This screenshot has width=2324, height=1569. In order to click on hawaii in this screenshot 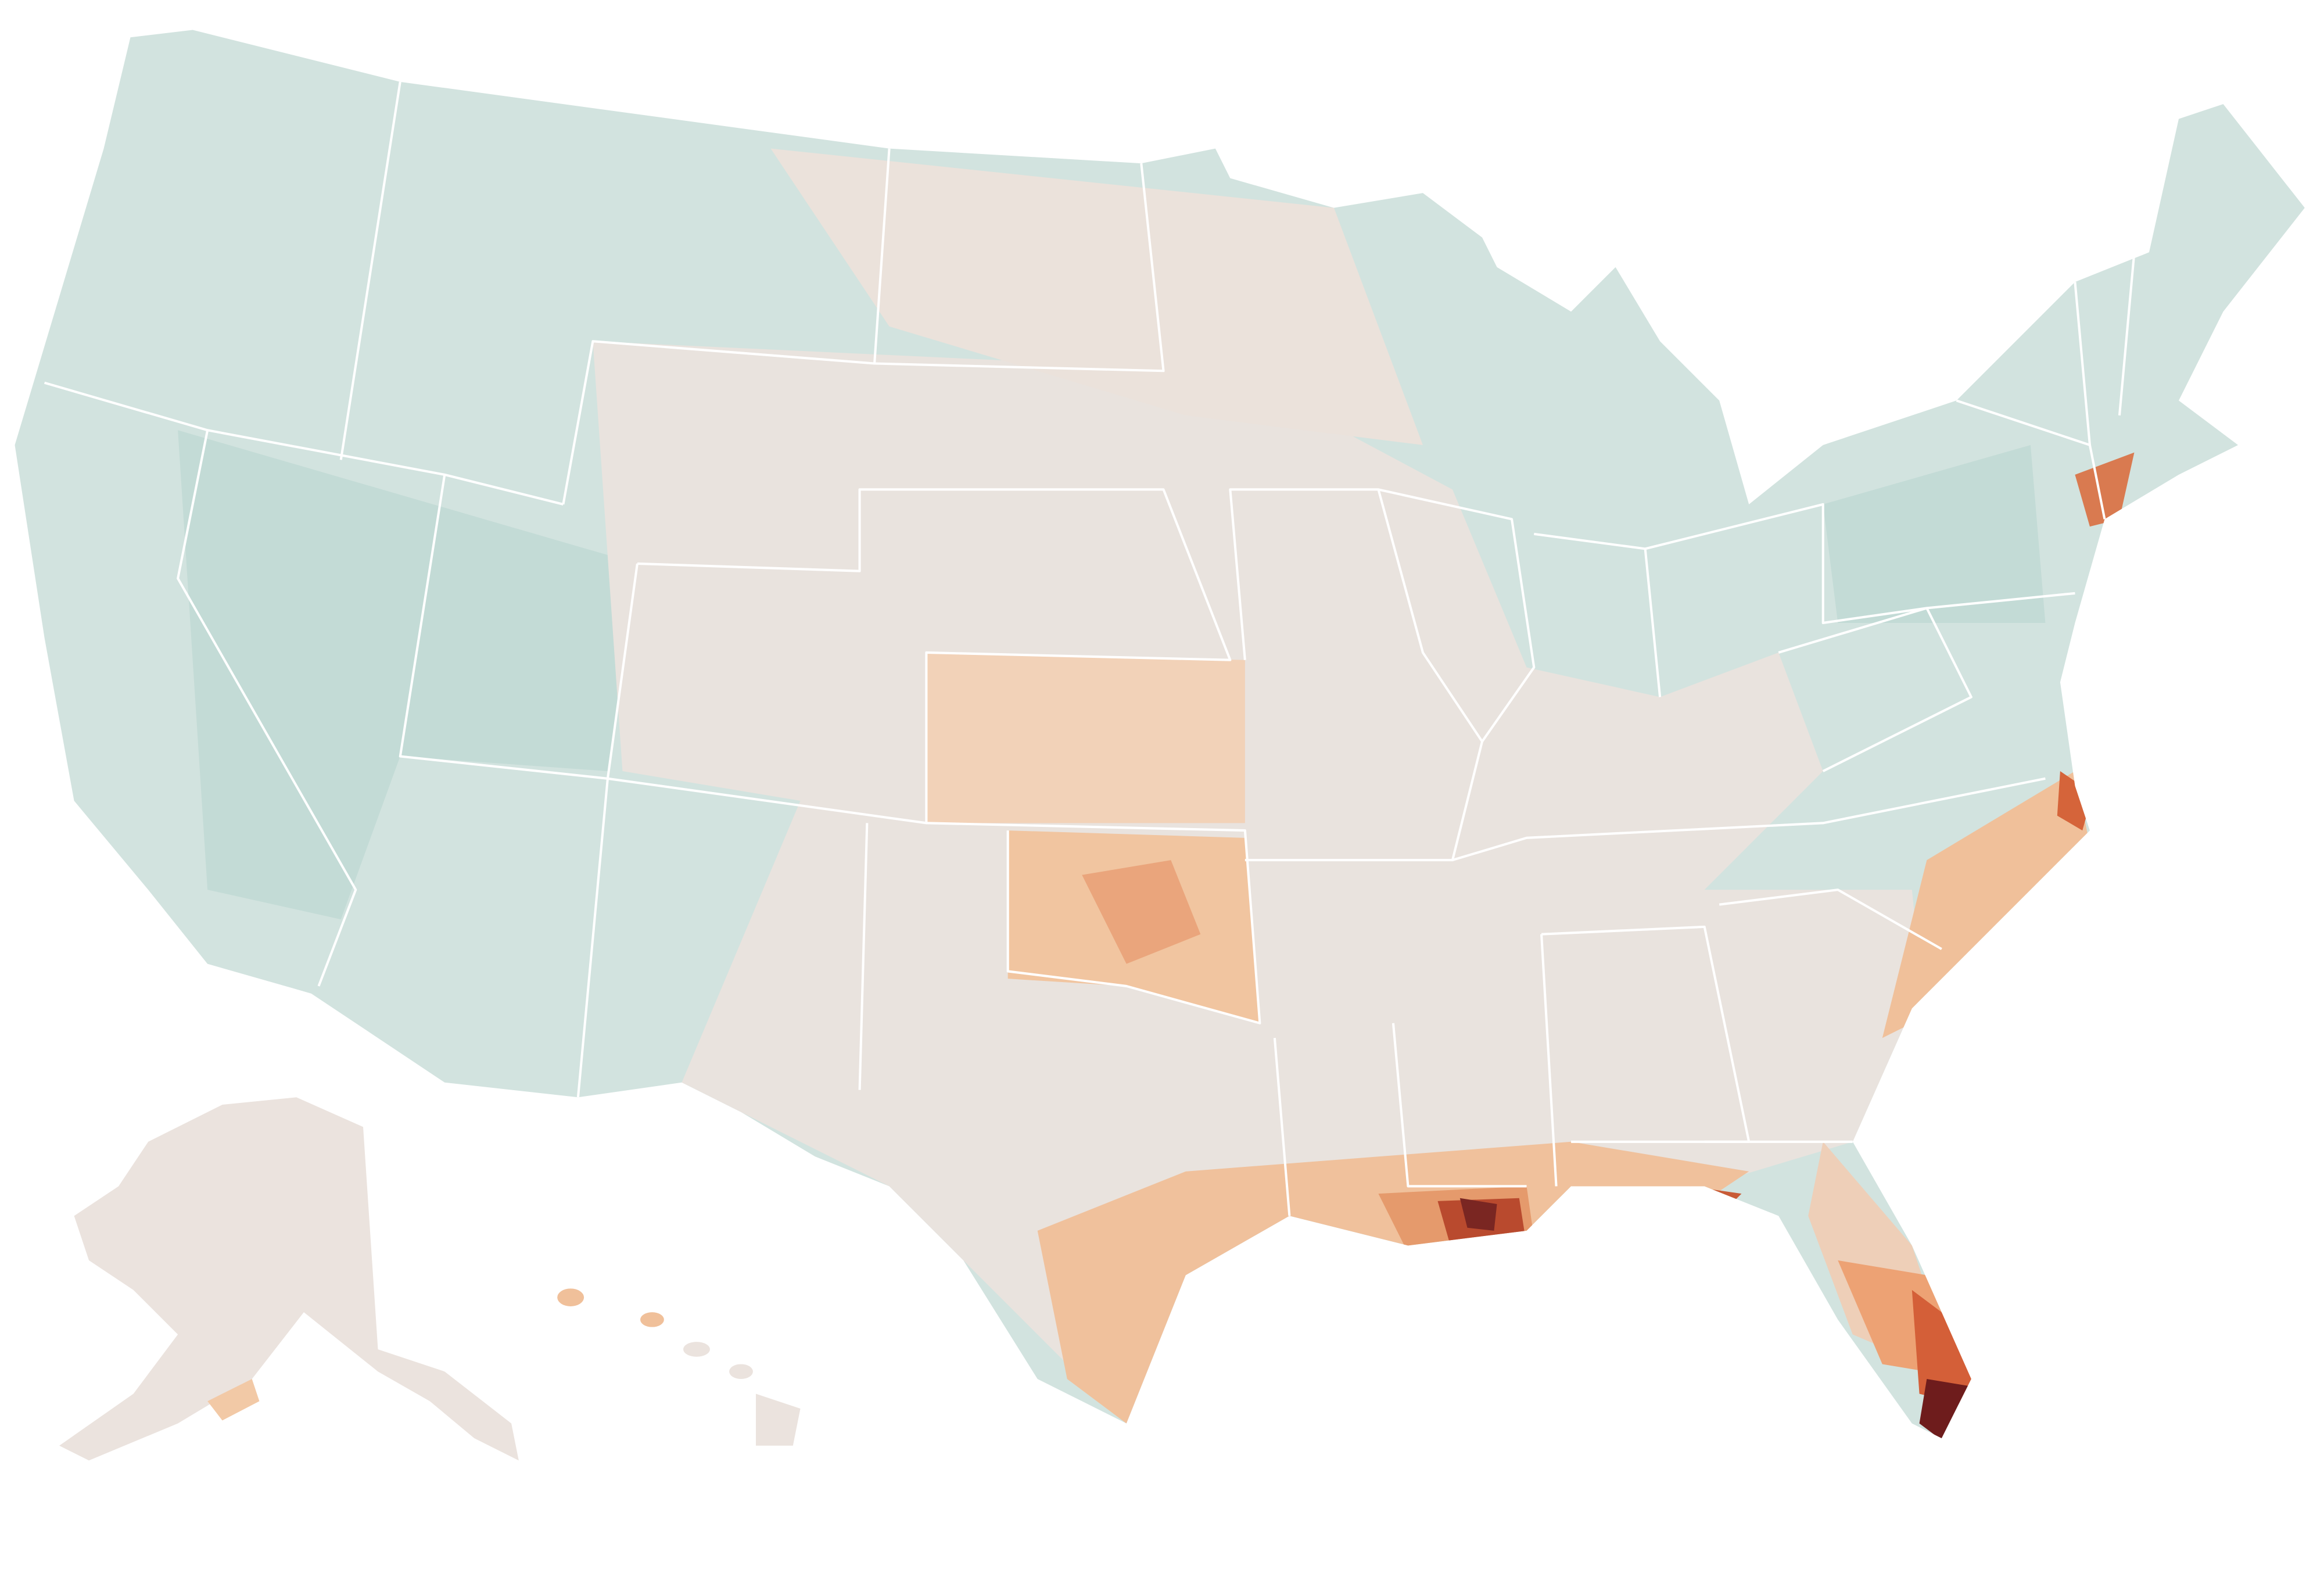, I will do `click(679, 1367)`.